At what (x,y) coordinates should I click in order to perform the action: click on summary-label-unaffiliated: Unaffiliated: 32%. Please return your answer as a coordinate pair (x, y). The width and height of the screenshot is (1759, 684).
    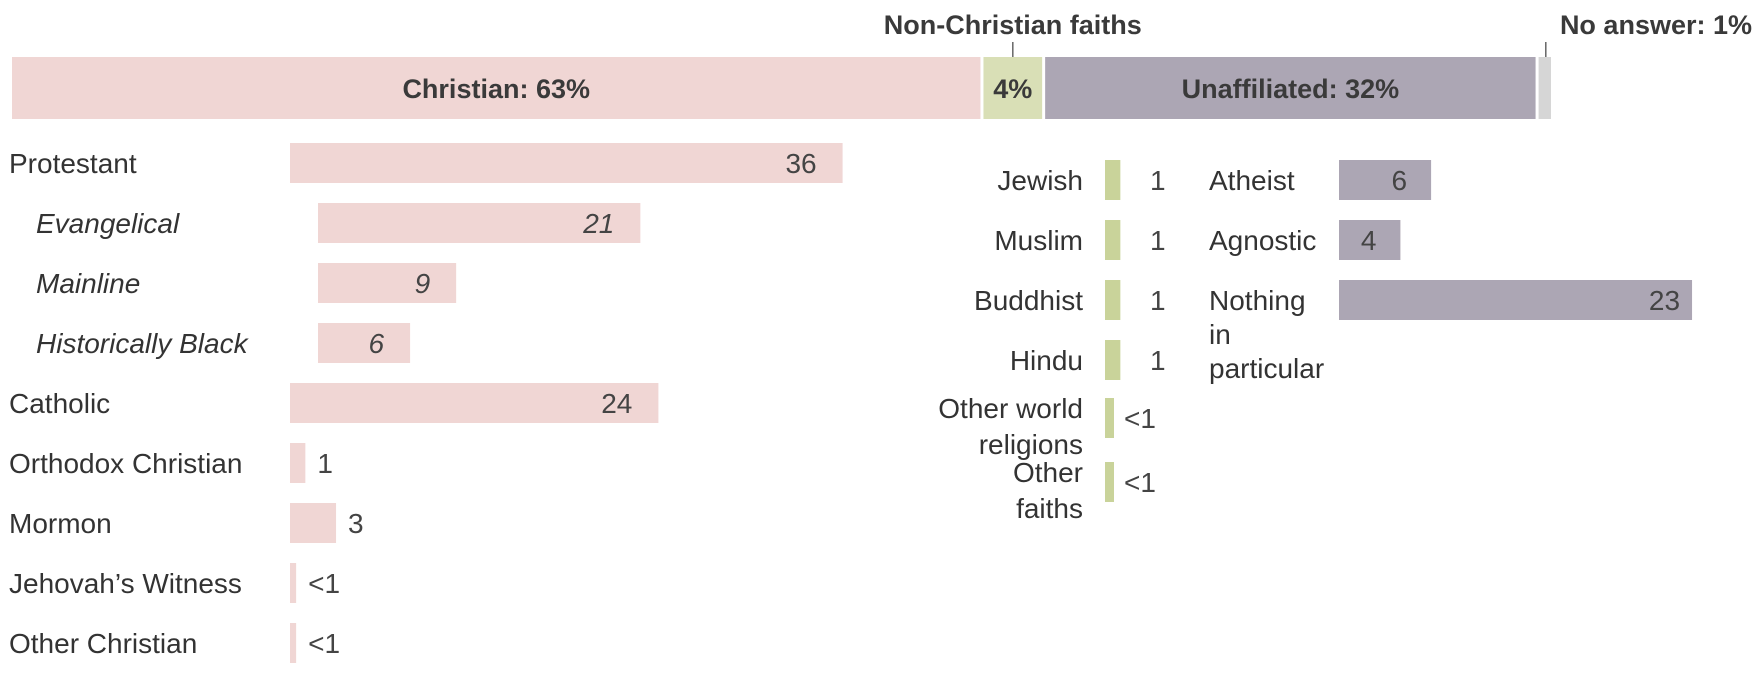
    Looking at the image, I should click on (1291, 89).